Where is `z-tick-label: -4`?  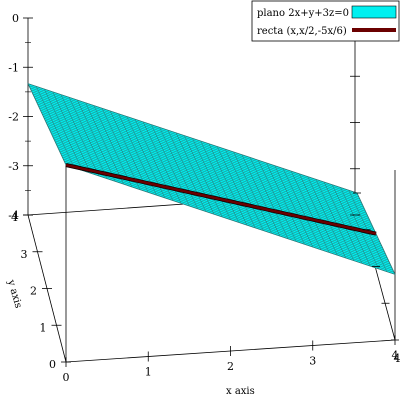 z-tick-label: -4 is located at coordinates (13, 215).